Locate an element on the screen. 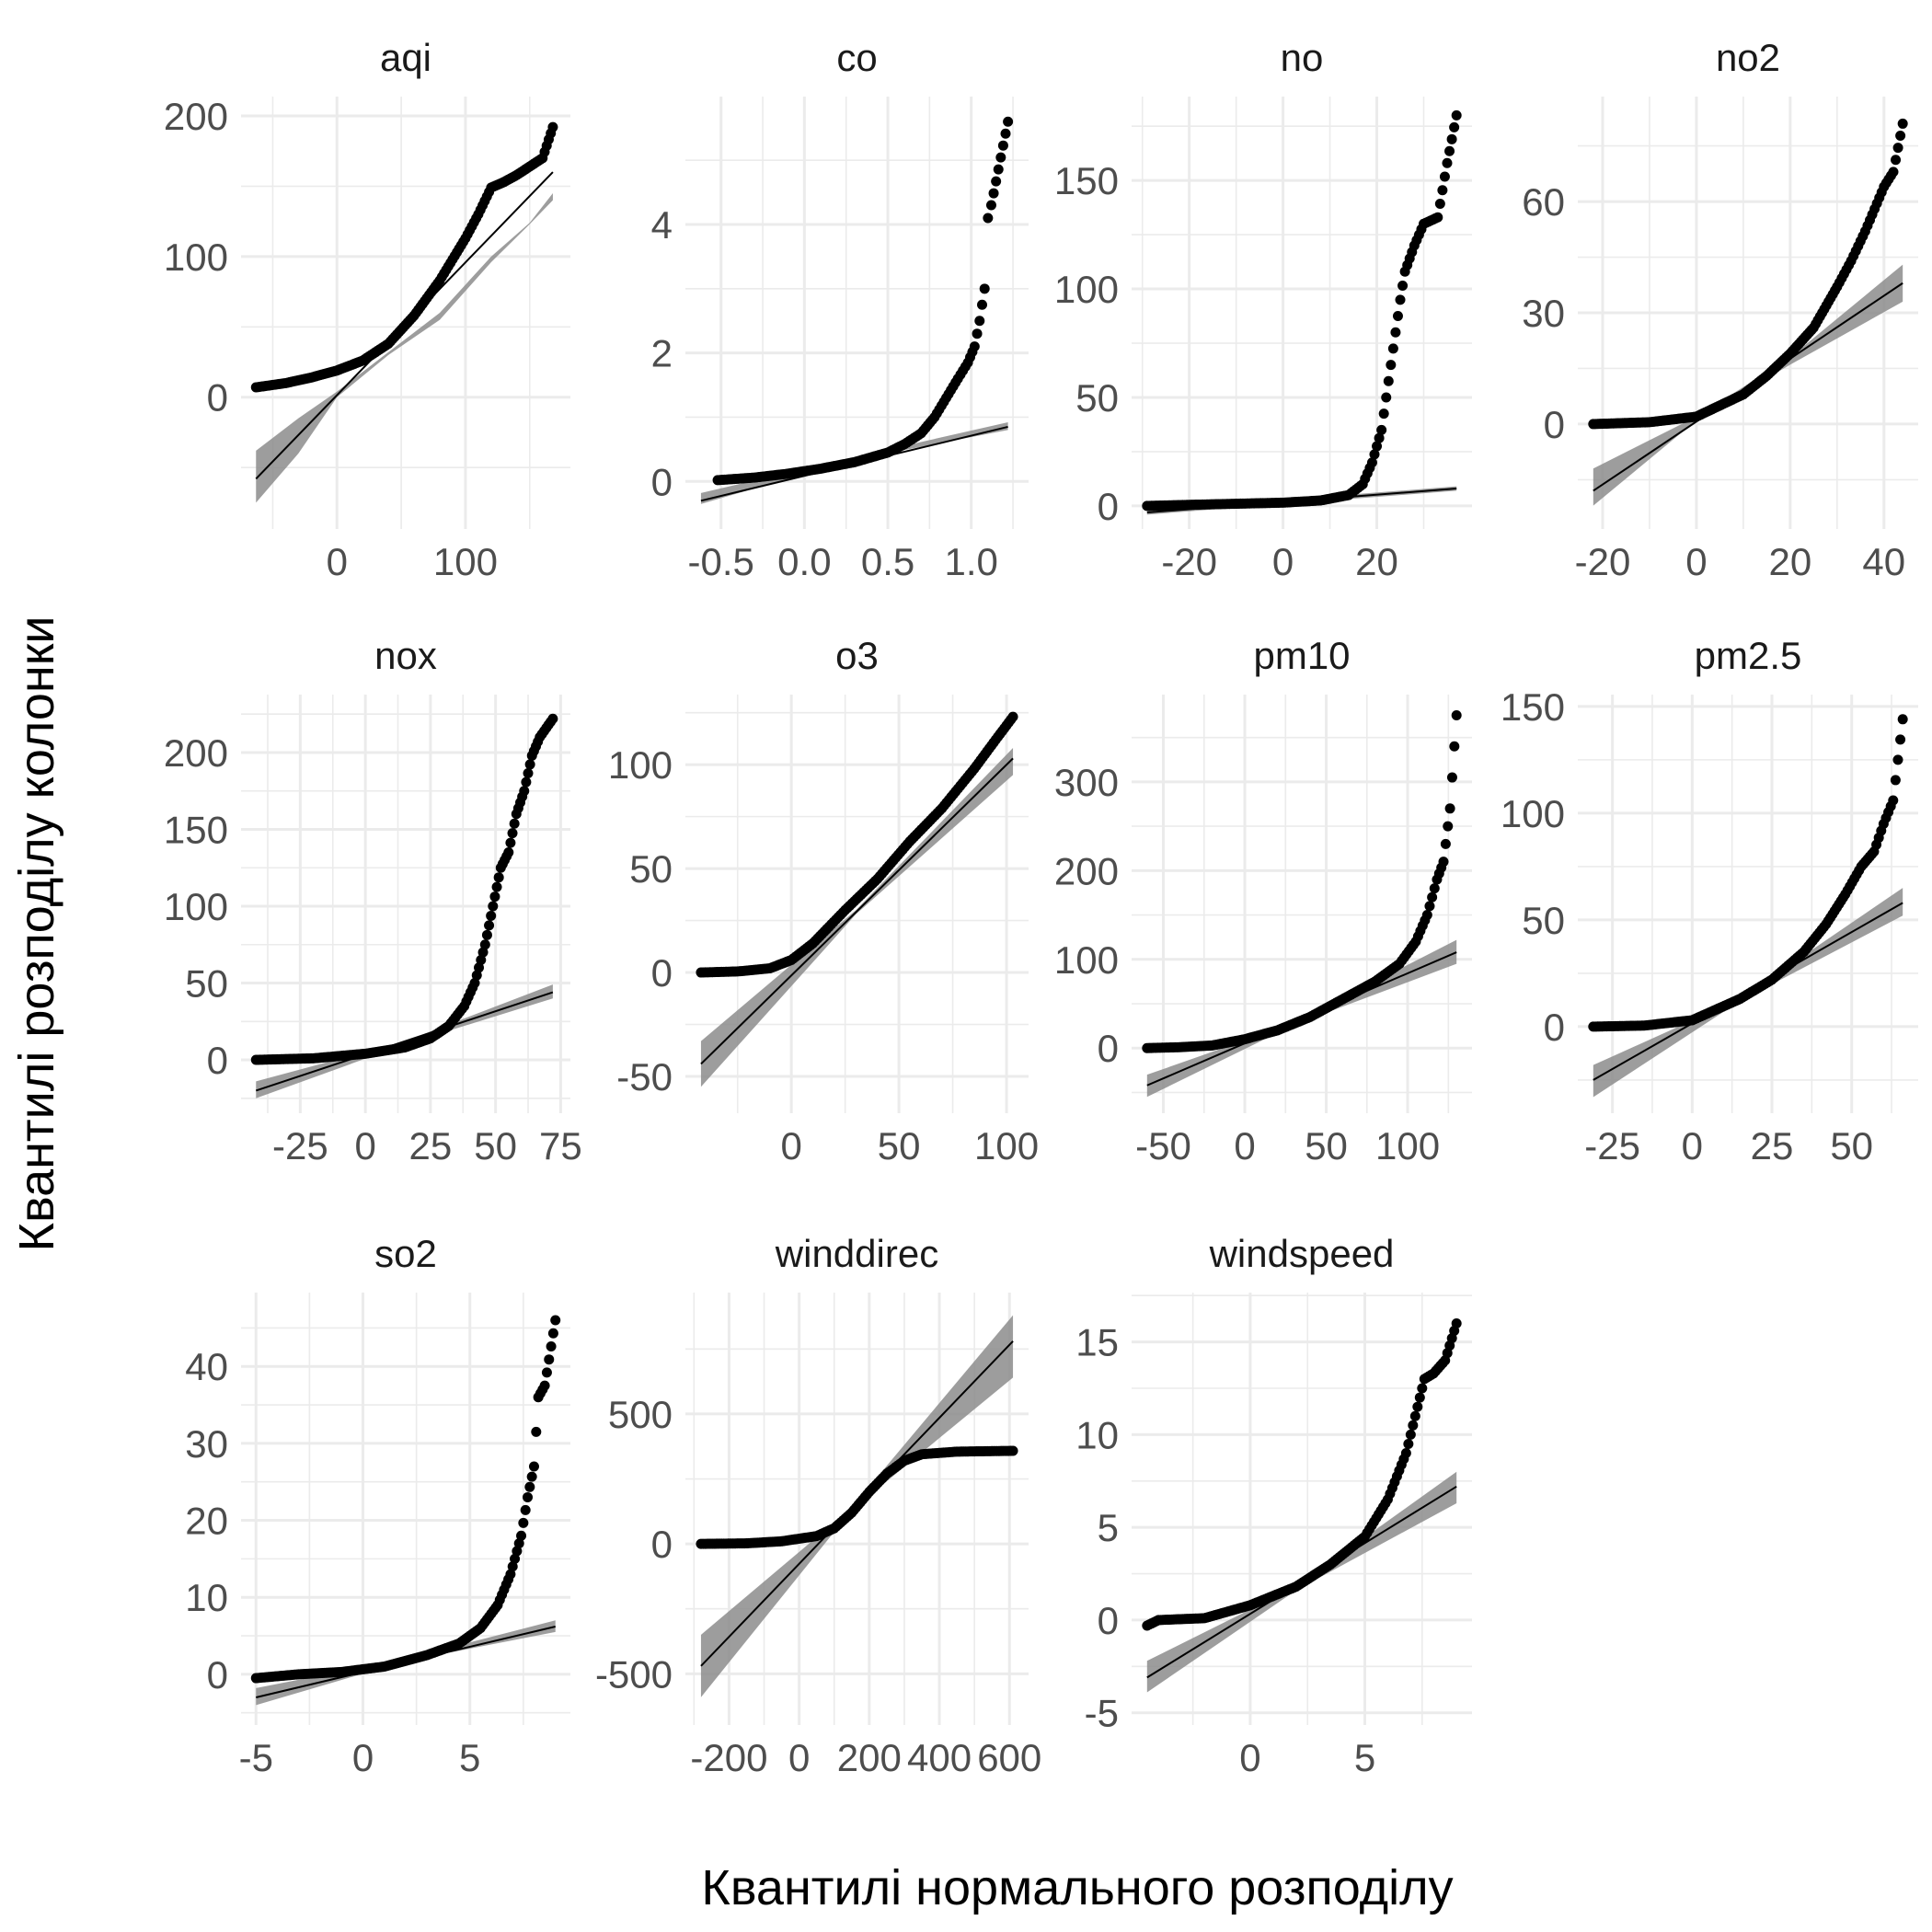 The width and height of the screenshot is (1932, 1932). facet-no: -20 0 20 0 50 100 150 no is located at coordinates (1263, 309).